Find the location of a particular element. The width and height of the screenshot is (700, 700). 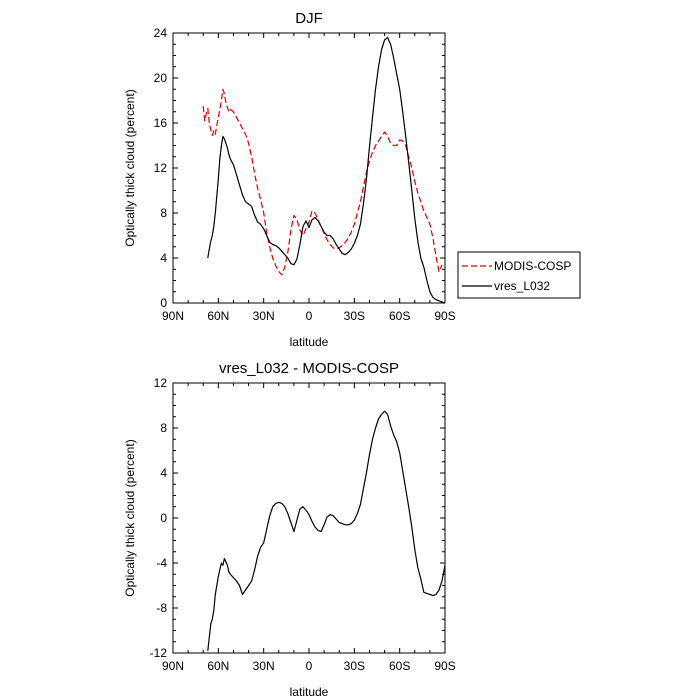

chart-title: vres_L032 - MODIS-COSP is located at coordinates (309, 368).